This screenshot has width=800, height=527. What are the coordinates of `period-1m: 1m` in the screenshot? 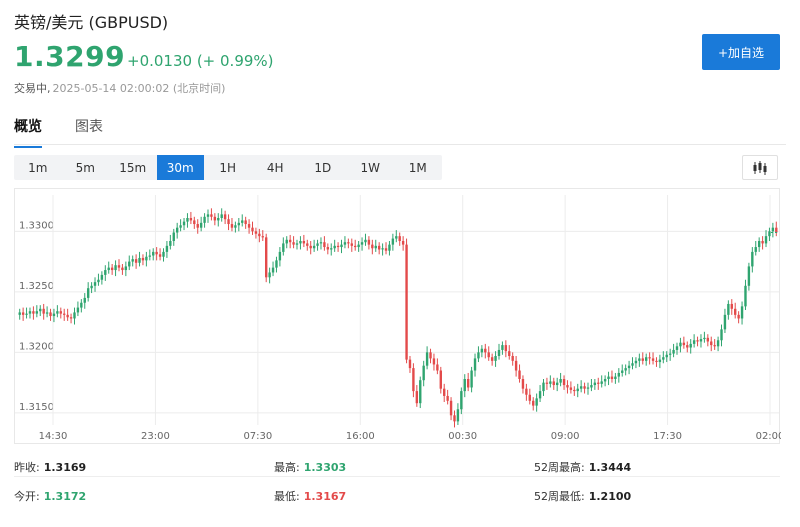 It's located at (38, 167).